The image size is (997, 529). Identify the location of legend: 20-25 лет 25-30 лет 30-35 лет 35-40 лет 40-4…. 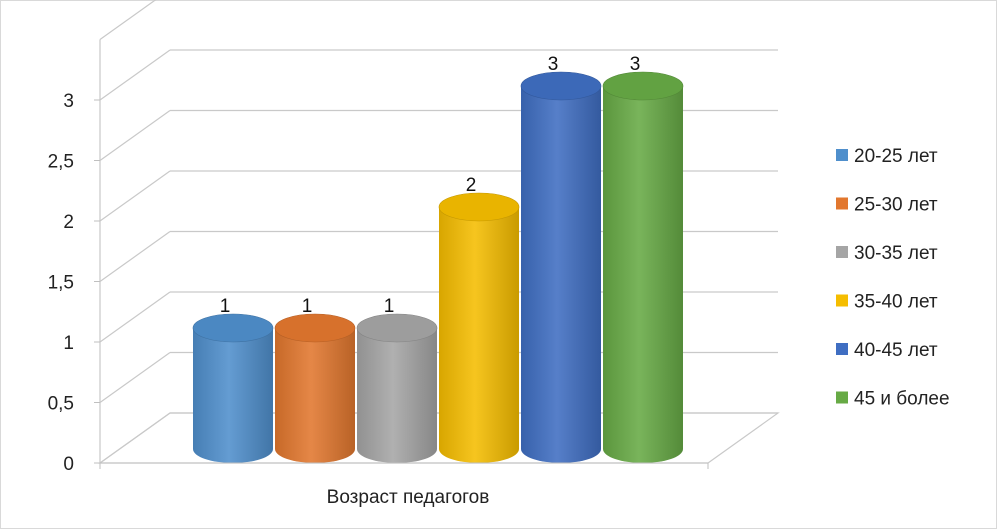
(893, 278).